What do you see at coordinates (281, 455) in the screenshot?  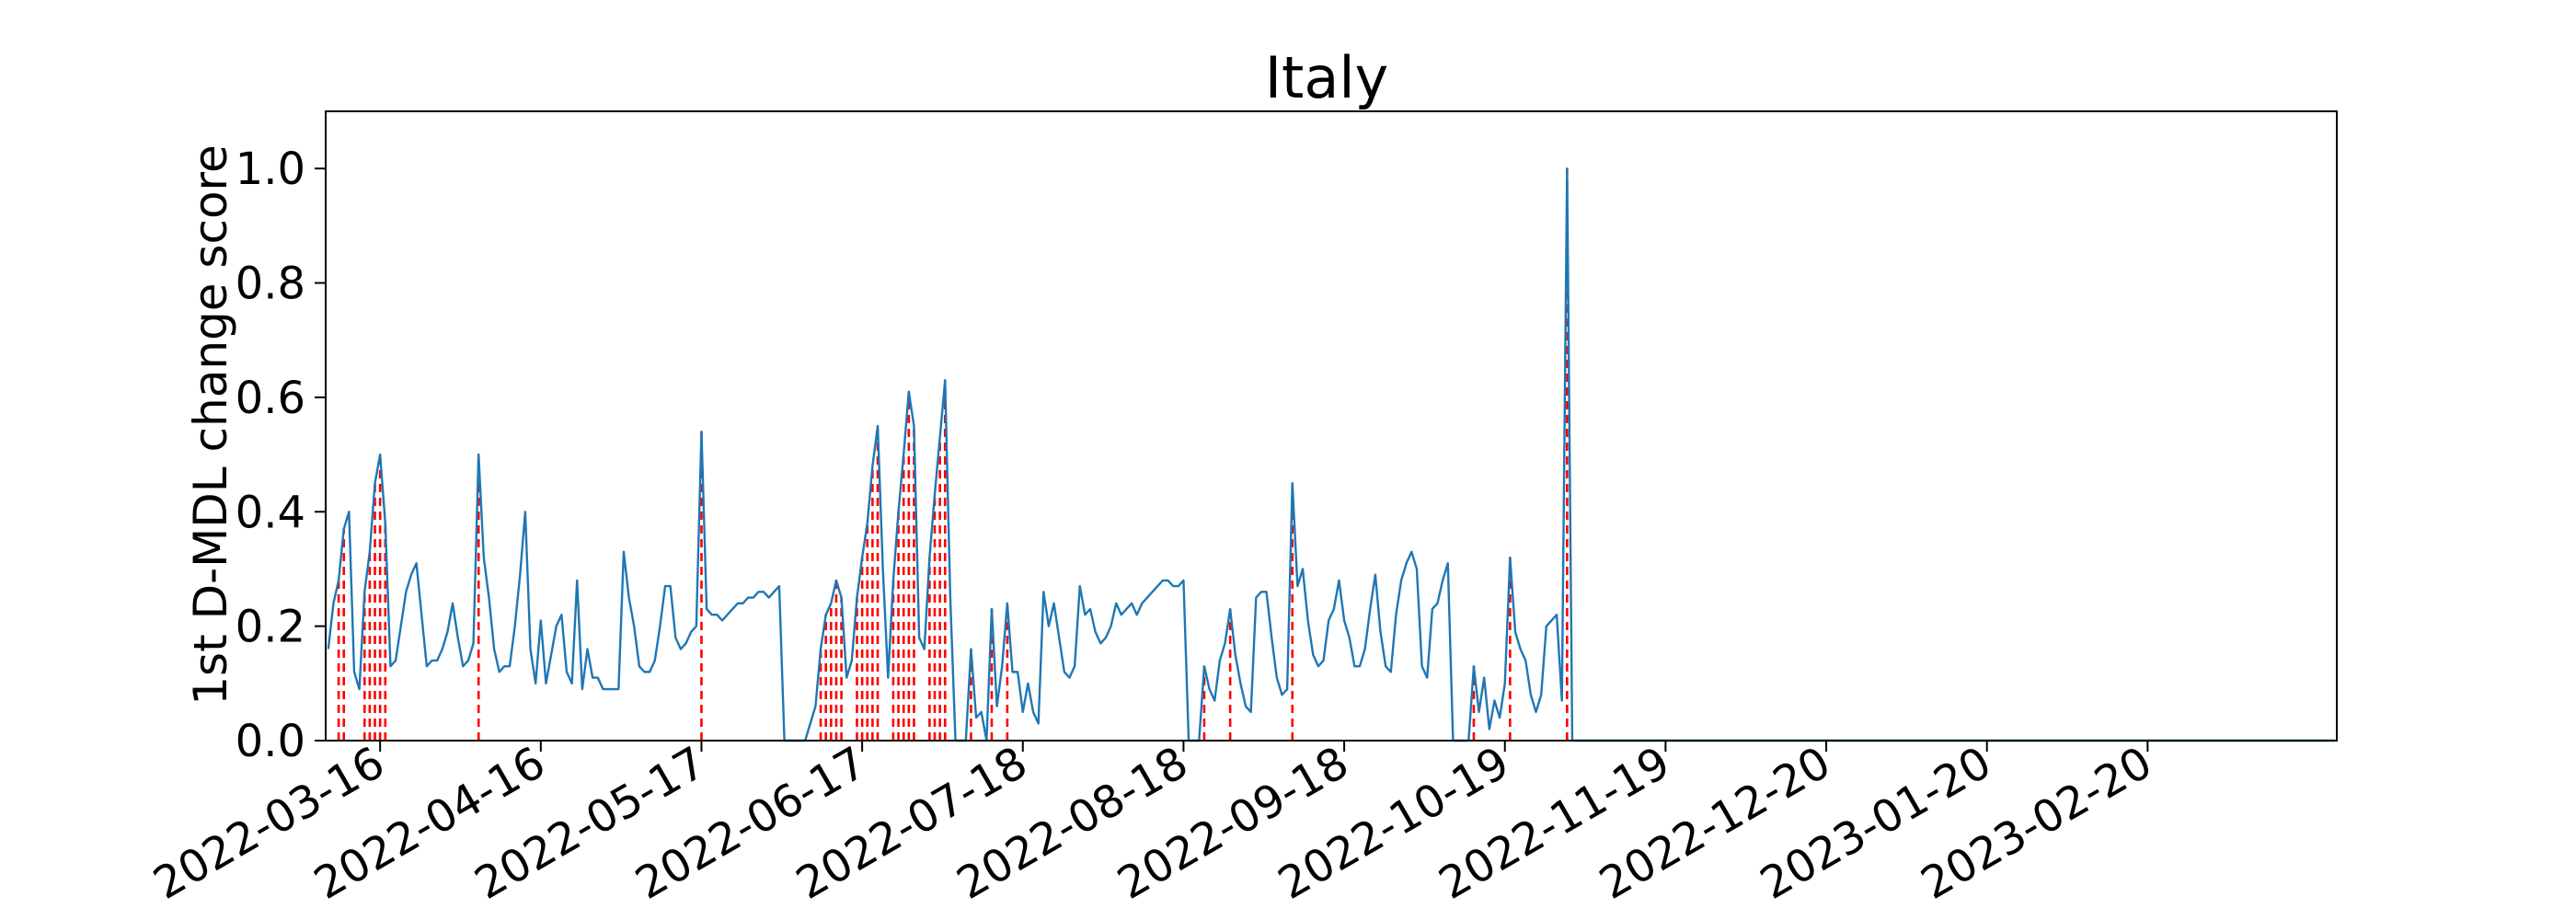 I see `y-axis-ticks: 0.0 0.2 0.4 0.6 0.8 1.0` at bounding box center [281, 455].